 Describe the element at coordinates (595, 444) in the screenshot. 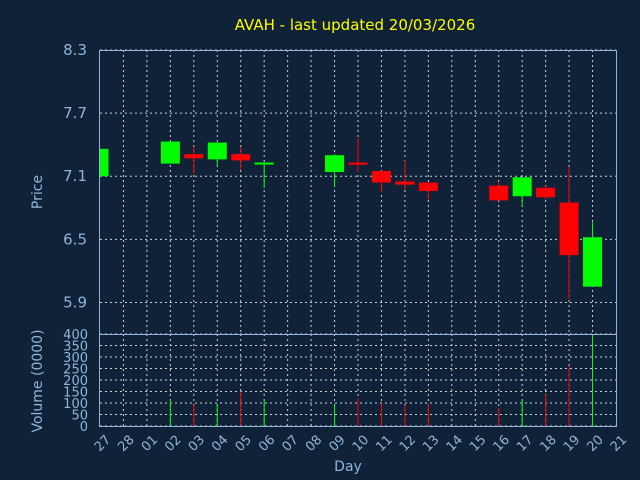

I see `x-tick-label: 20` at that location.